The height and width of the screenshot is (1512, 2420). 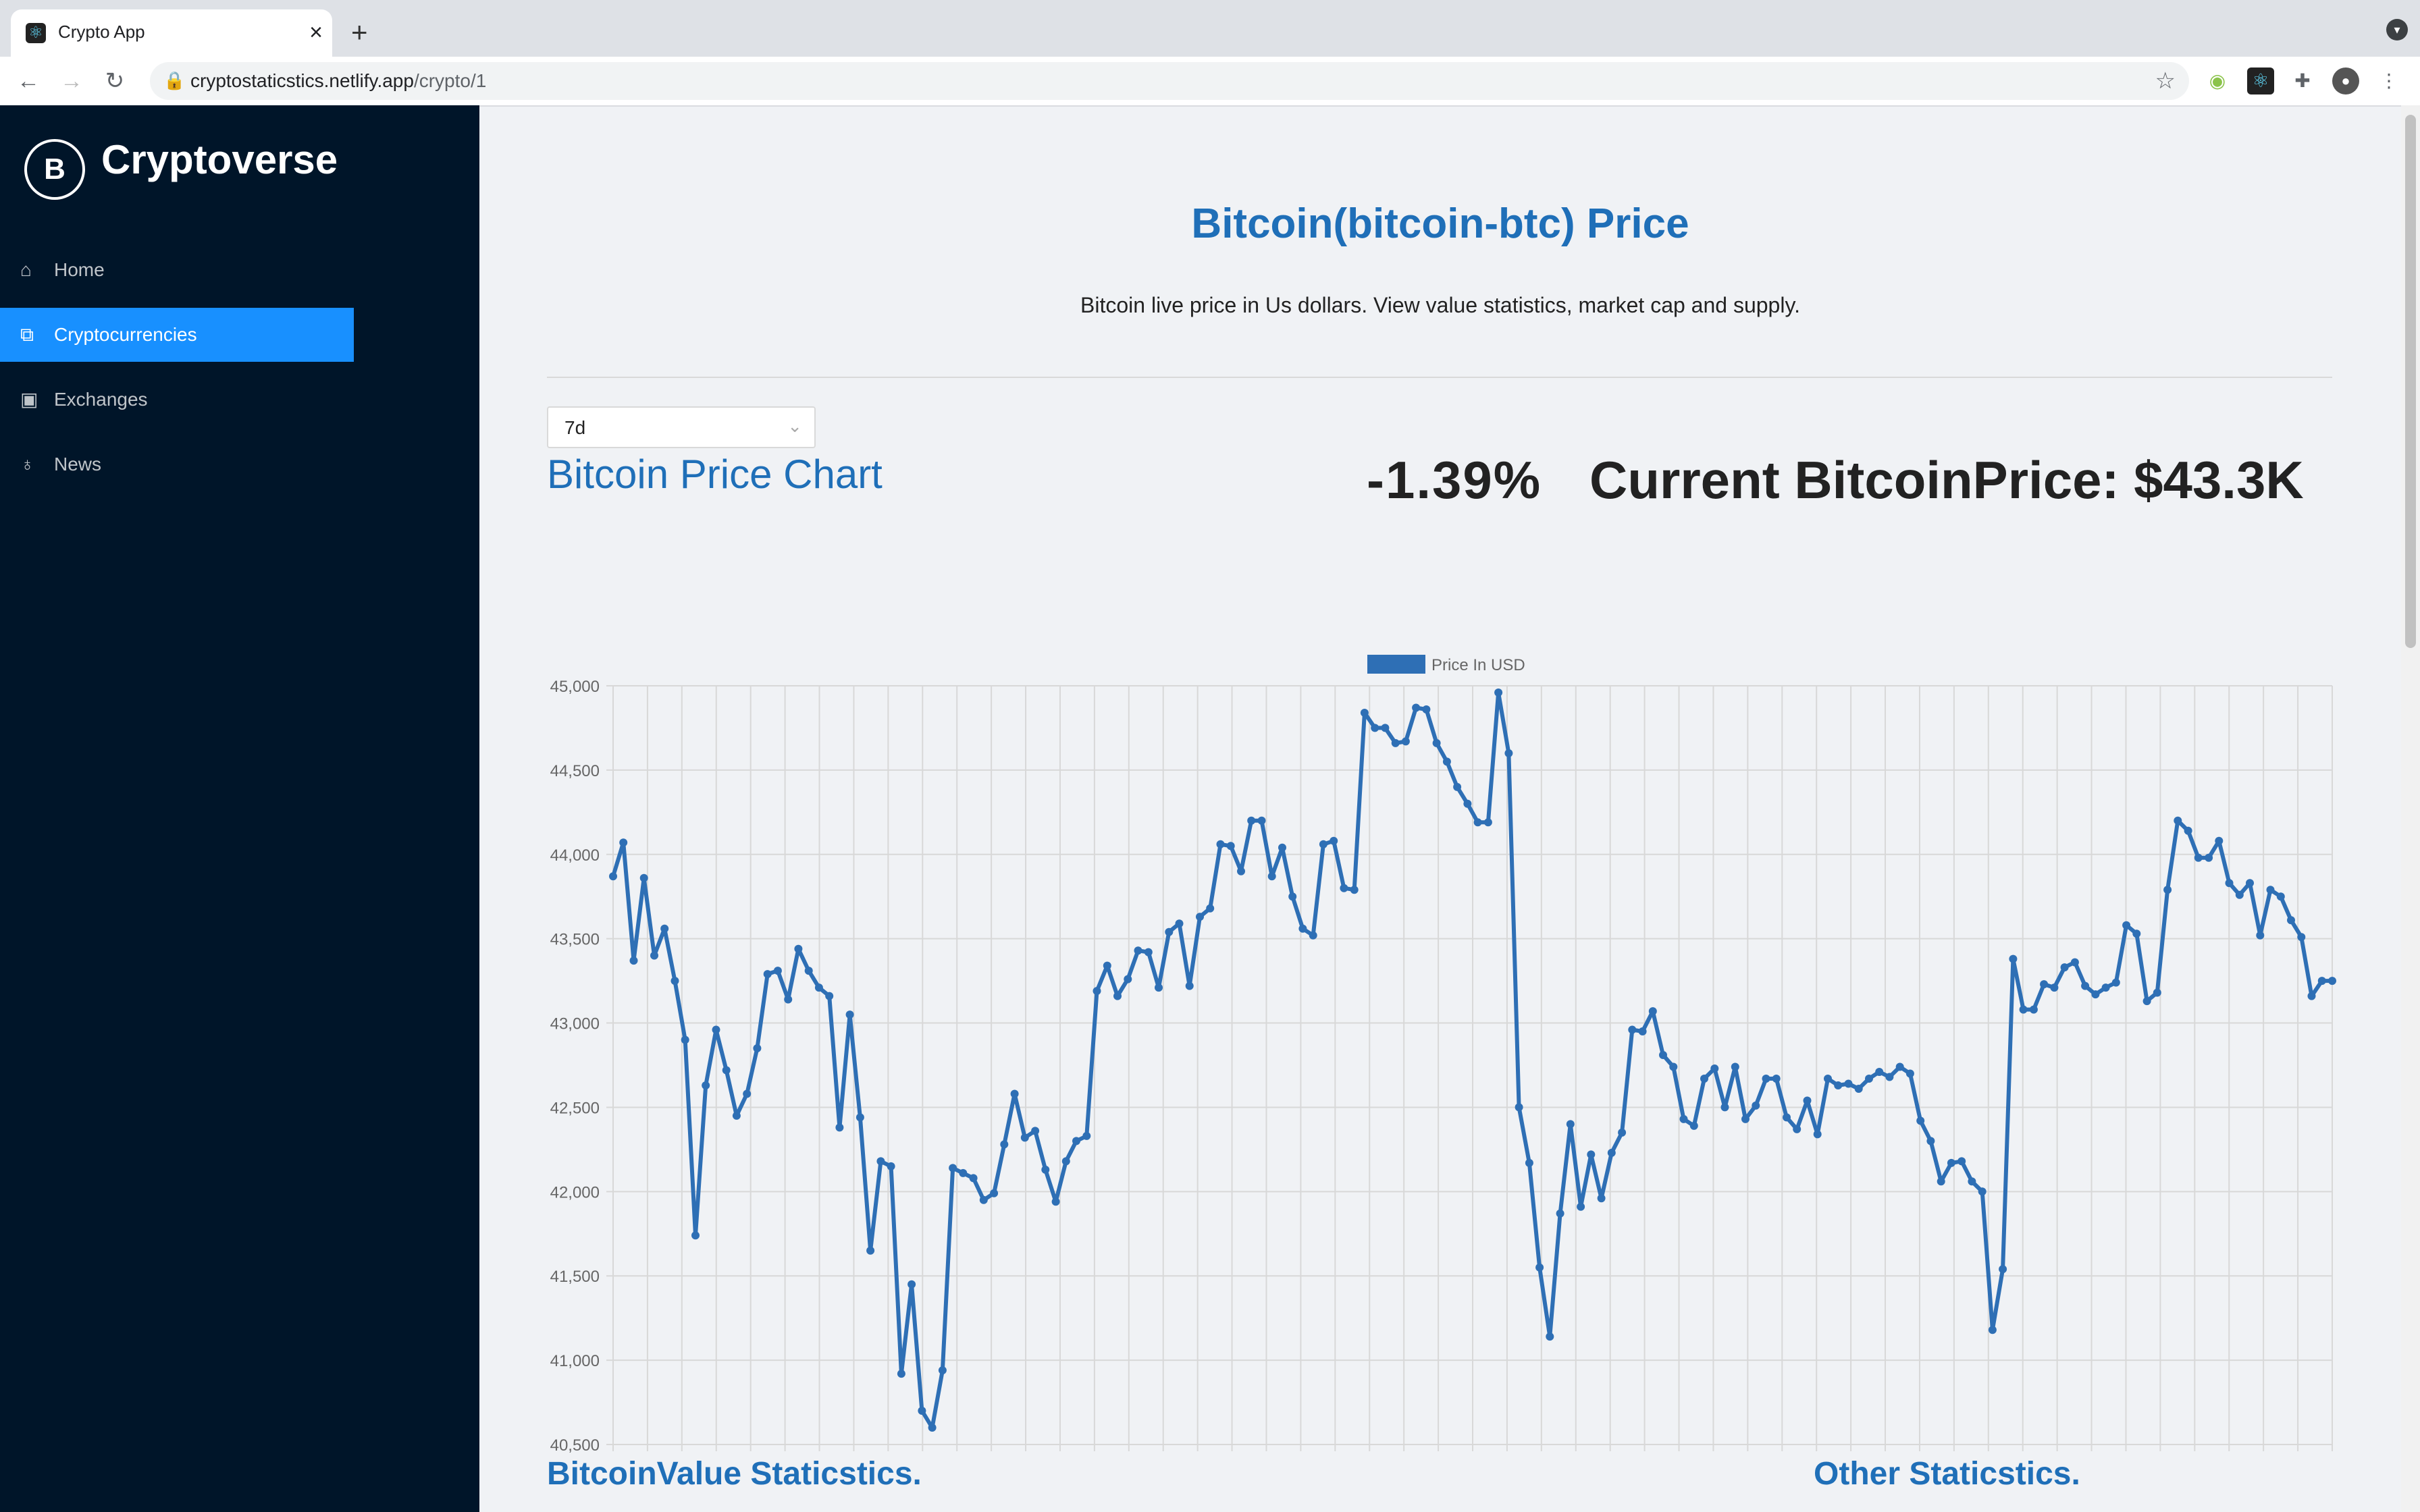 I want to click on forward-icon: →, so click(x=71, y=81).